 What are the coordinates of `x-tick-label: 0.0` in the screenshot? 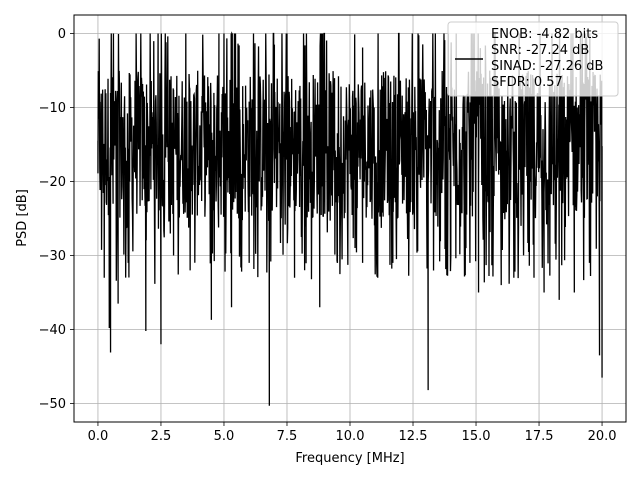 It's located at (98, 436).